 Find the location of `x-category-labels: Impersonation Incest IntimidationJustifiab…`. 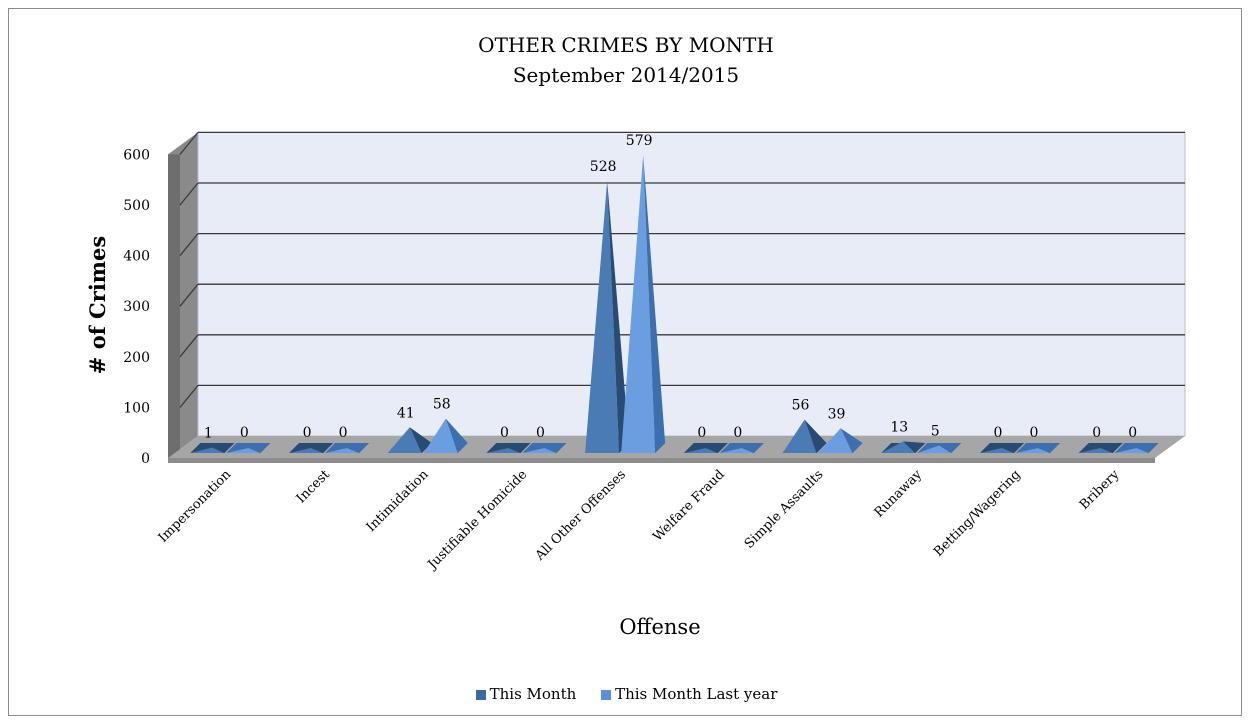

x-category-labels: Impersonation Incest IntimidationJustifiab… is located at coordinates (639, 520).